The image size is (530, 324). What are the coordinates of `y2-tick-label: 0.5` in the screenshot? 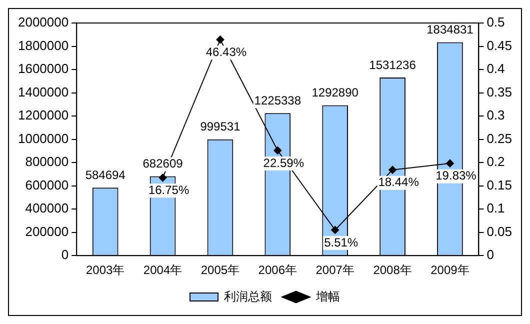 It's located at (495, 22).